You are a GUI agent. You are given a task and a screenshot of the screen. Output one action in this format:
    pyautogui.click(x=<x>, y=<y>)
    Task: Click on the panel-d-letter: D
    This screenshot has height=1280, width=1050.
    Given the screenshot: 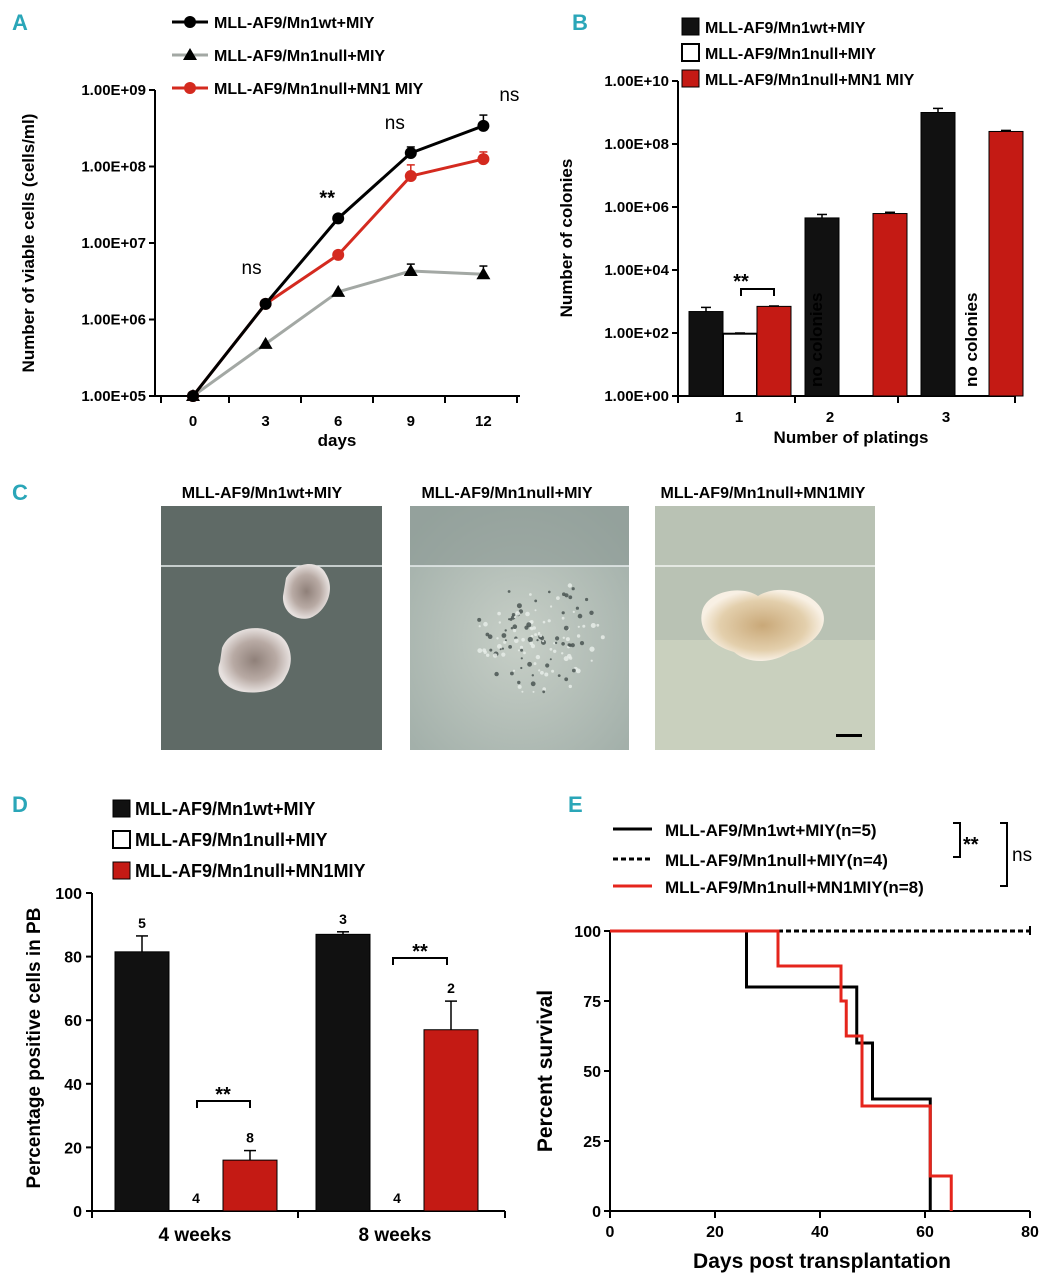 What is the action you would take?
    pyautogui.click(x=20, y=804)
    